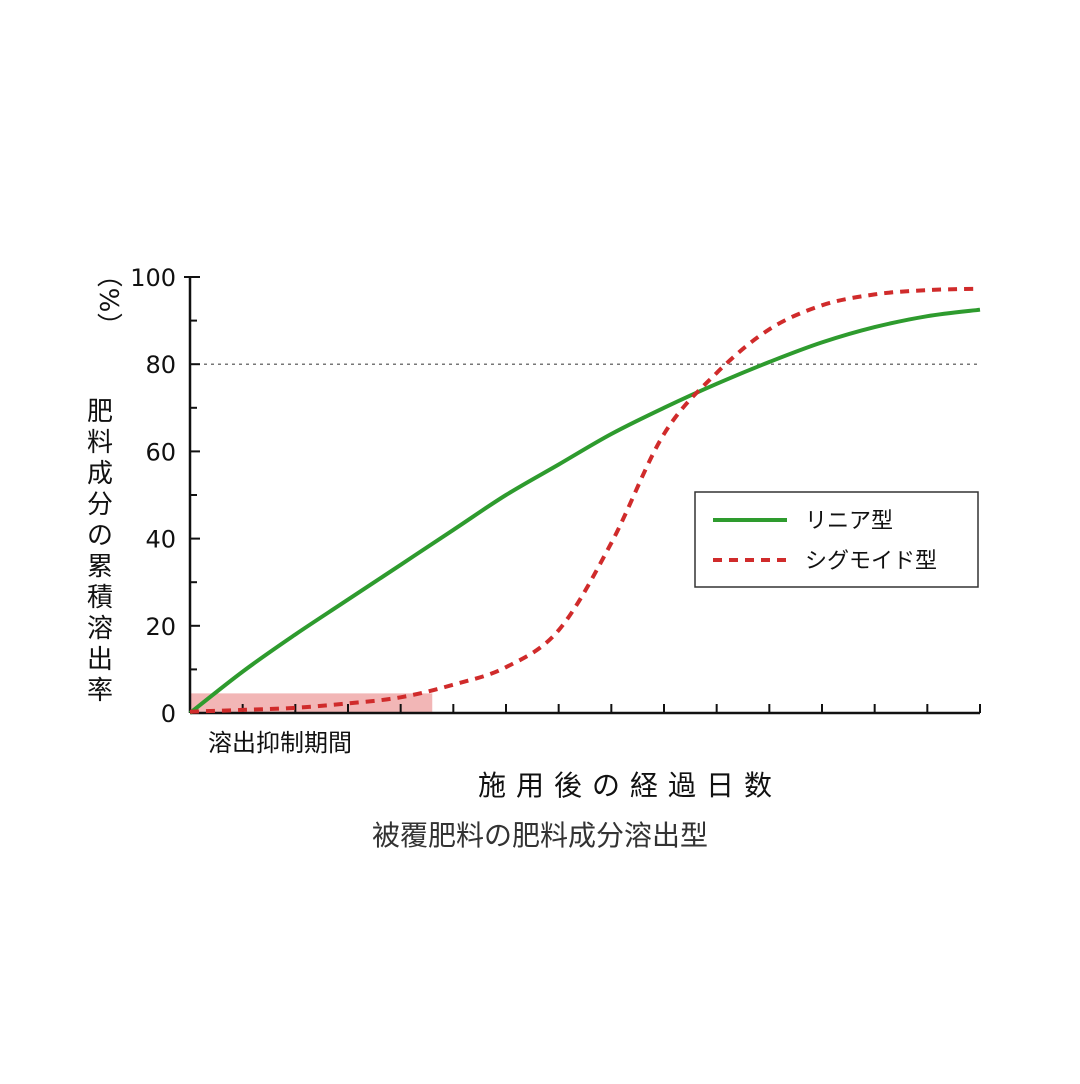 Image resolution: width=1080 pixels, height=1084 pixels. Describe the element at coordinates (160, 540) in the screenshot. I see `y-tick-label: 40` at that location.